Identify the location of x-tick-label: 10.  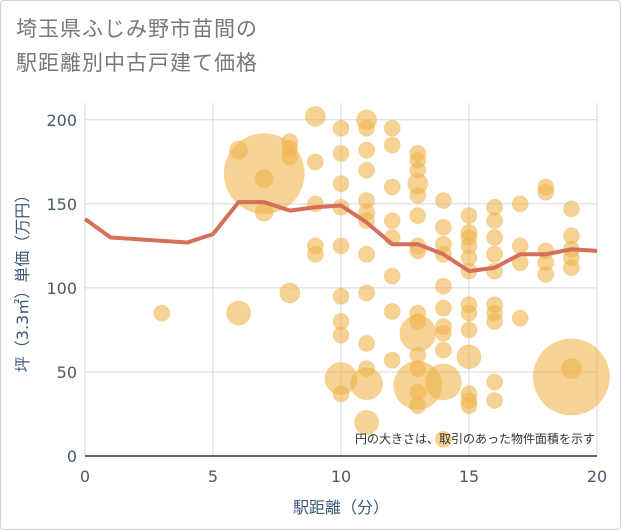
(341, 476).